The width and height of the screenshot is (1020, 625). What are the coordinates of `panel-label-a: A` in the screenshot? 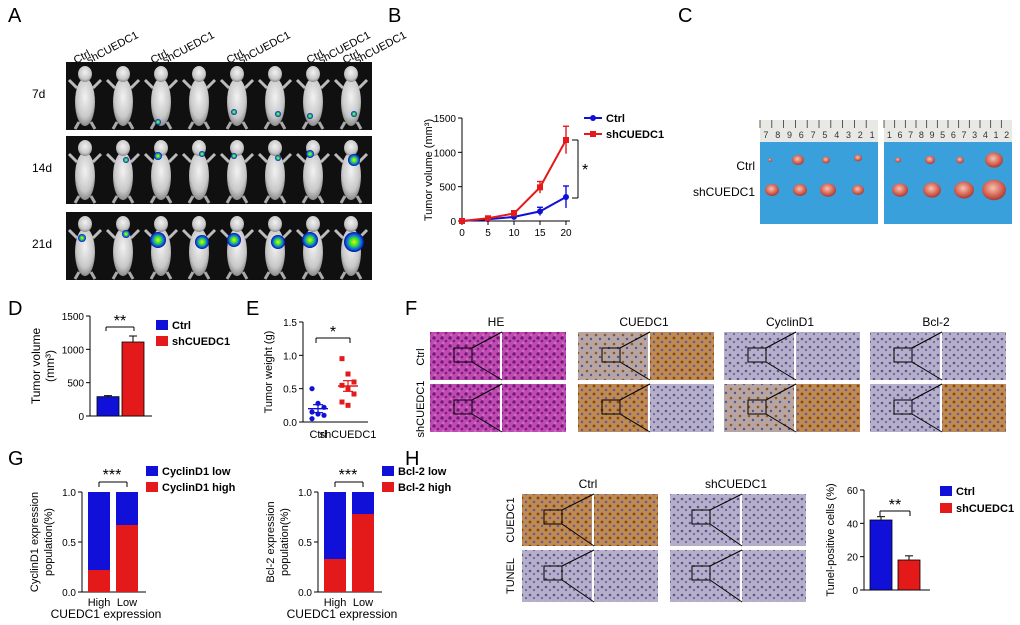 It's located at (15, 16).